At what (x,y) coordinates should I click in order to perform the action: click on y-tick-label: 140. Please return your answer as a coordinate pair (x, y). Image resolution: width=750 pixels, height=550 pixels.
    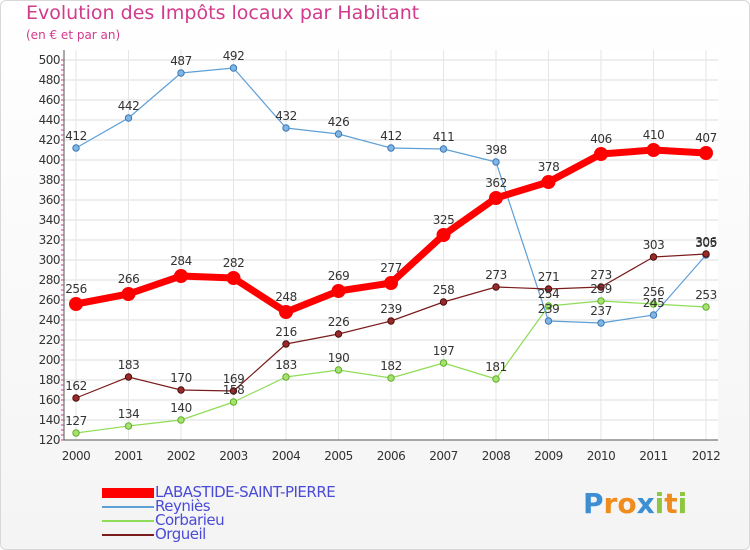
    Looking at the image, I should click on (49, 420).